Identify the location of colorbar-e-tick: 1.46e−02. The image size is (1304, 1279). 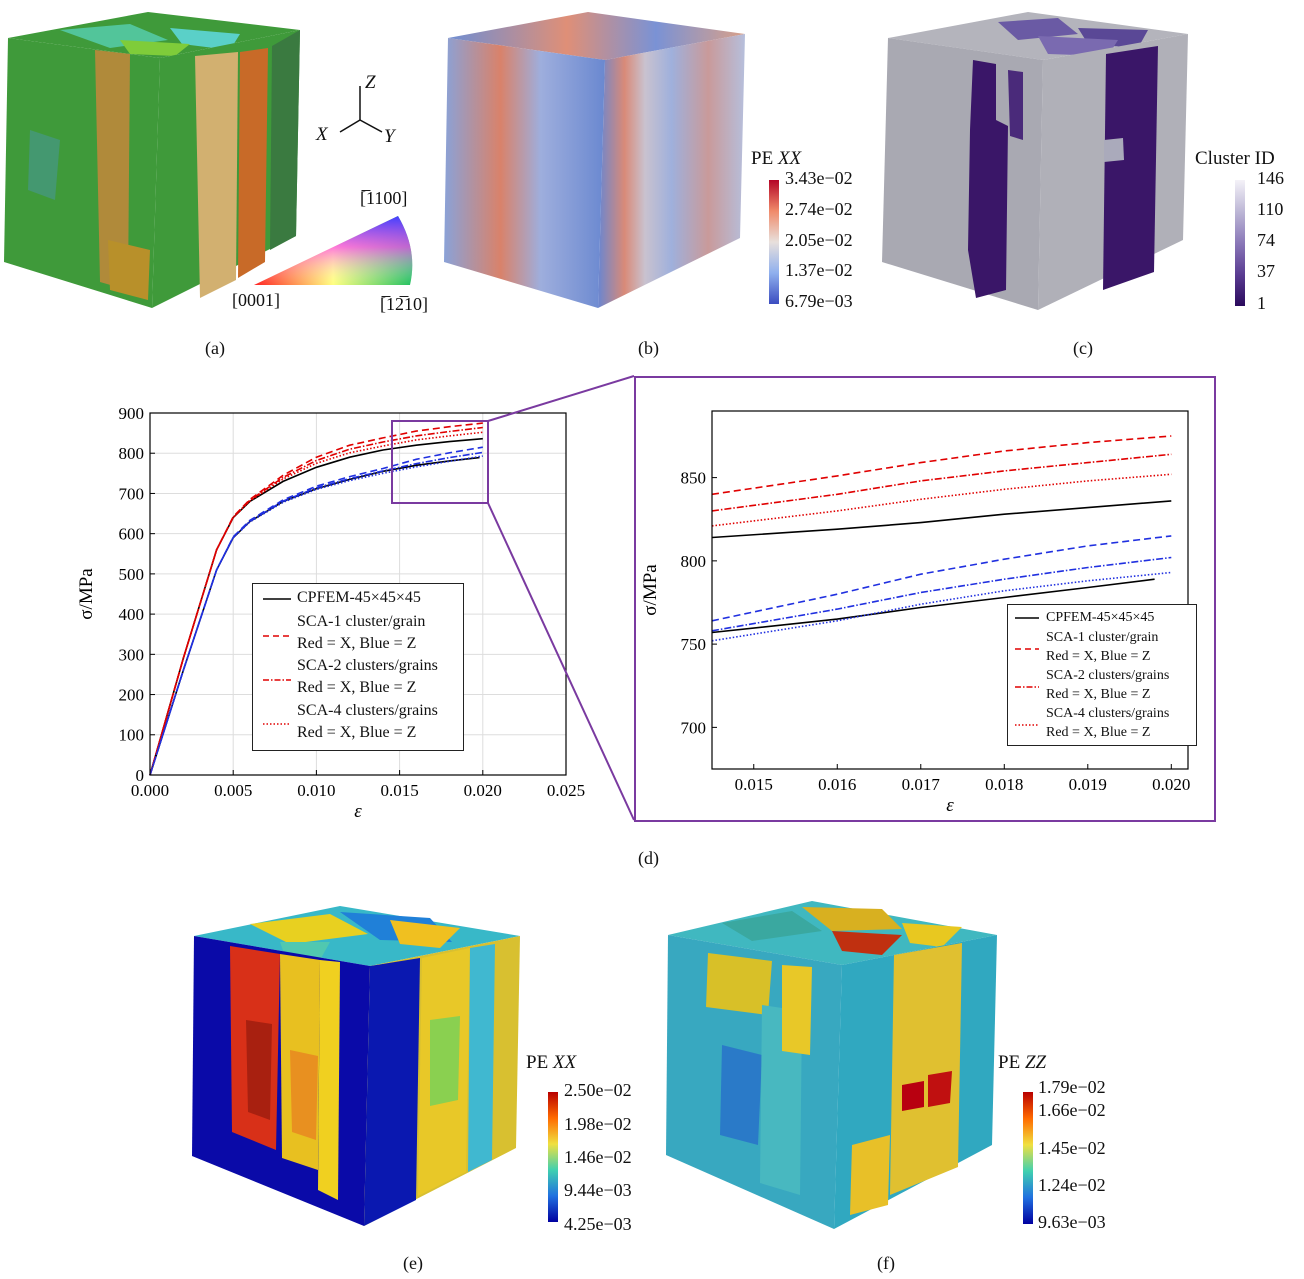
(598, 1157).